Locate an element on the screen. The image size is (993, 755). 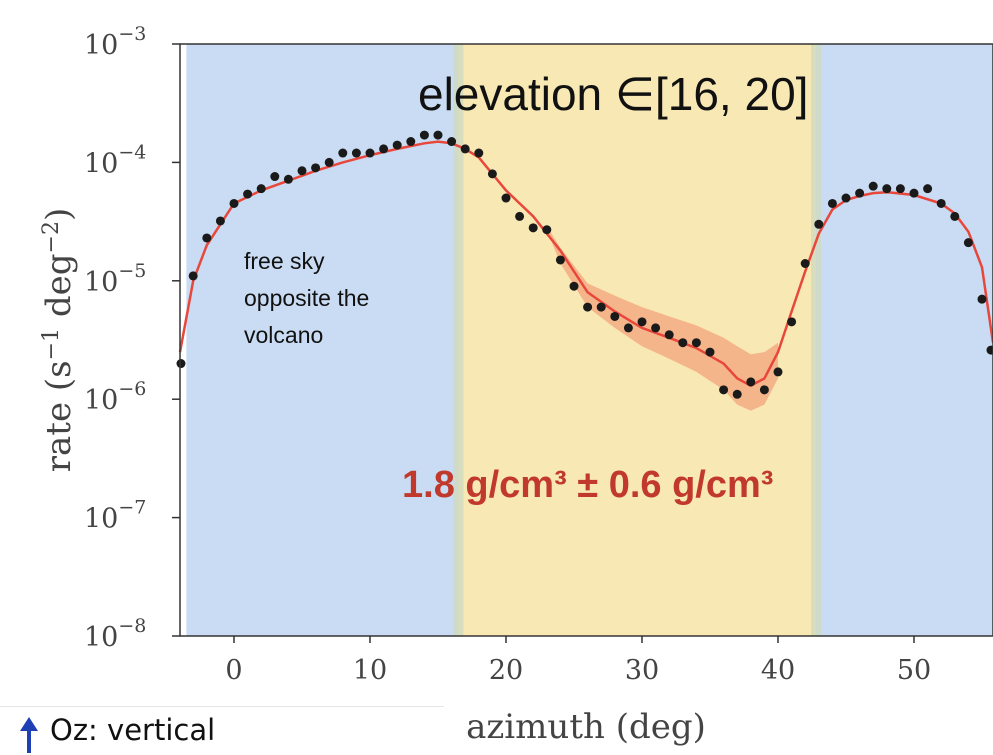
x-tick-label: 0 is located at coordinates (233, 670).